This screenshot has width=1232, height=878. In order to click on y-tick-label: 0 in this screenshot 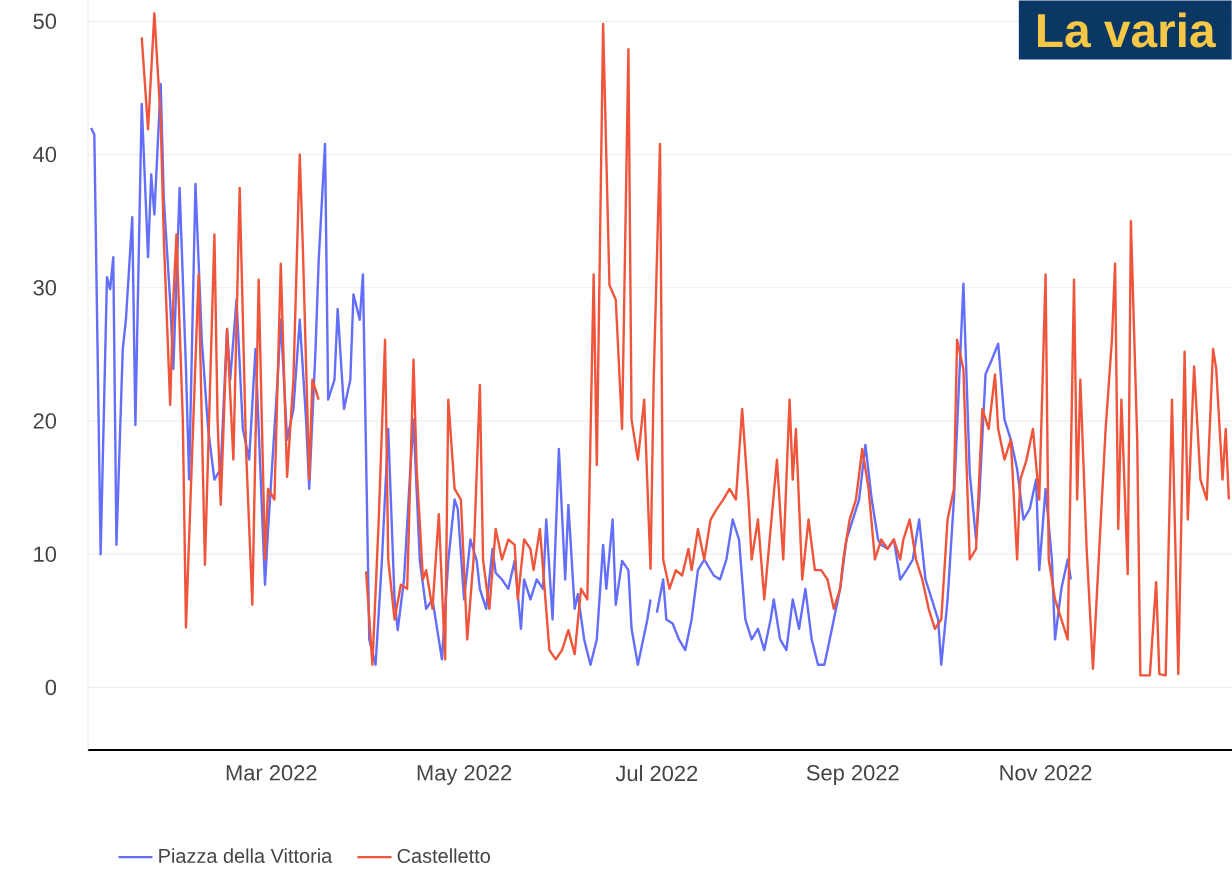, I will do `click(51, 687)`.